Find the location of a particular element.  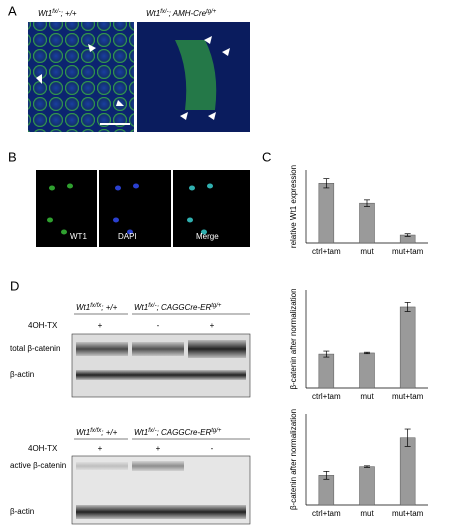

western-blot is located at coordinates (161, 429).